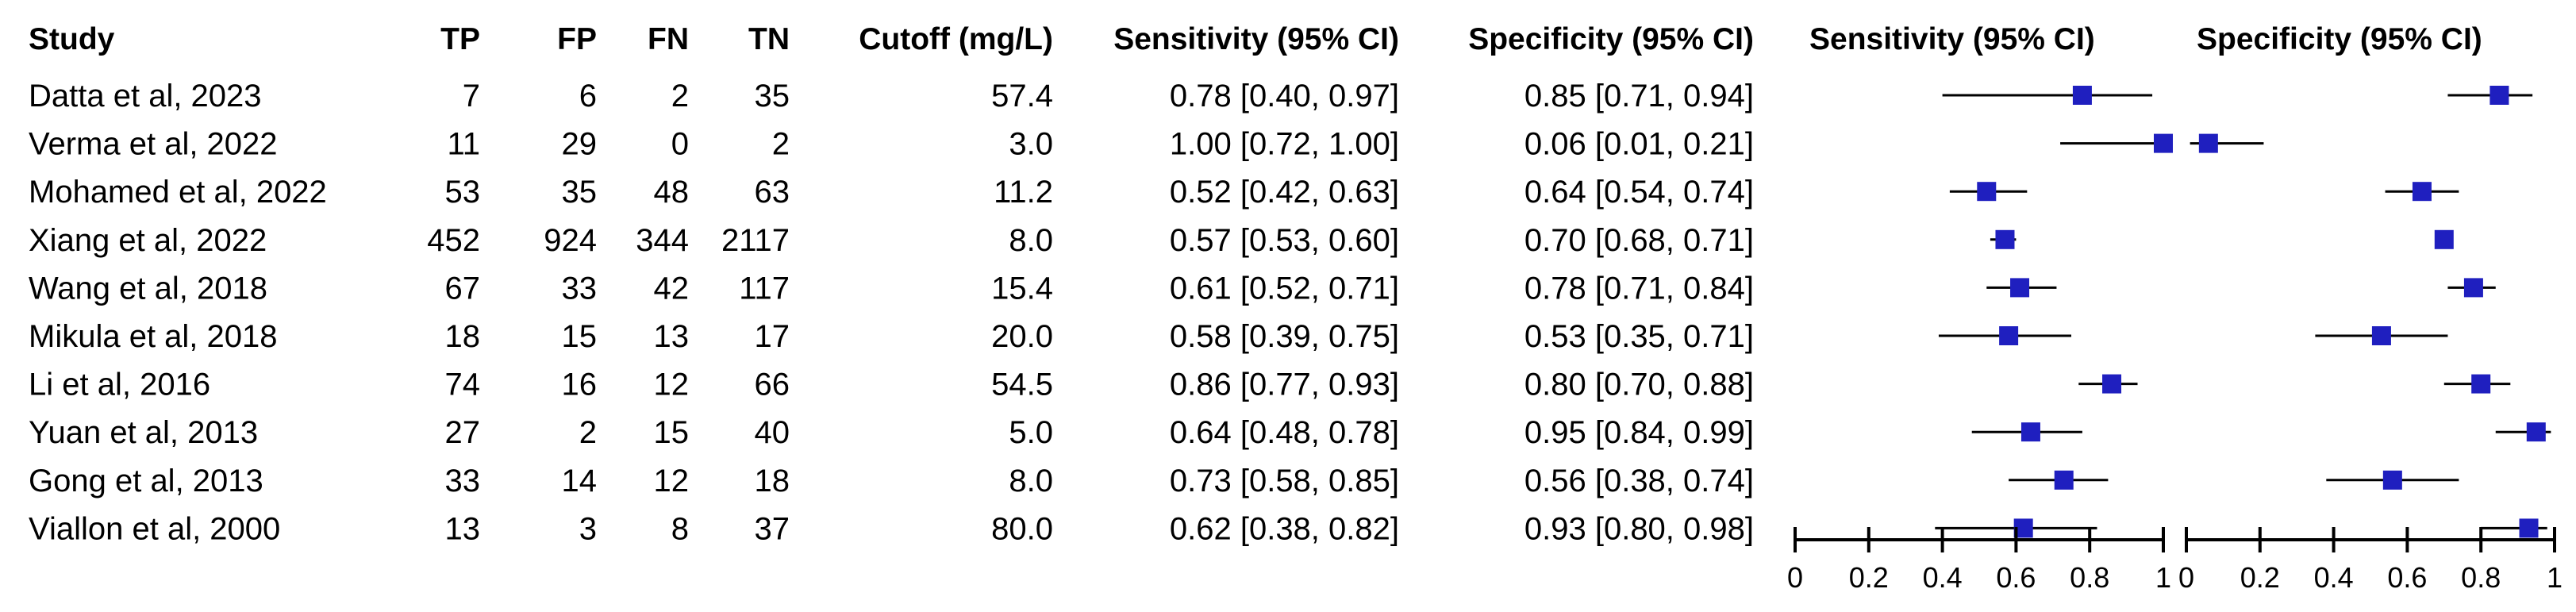 This screenshot has height=612, width=2576. Describe the element at coordinates (1639, 336) in the screenshot. I see `cell-spec-text: 0.53 [0.35, 0.71]` at that location.